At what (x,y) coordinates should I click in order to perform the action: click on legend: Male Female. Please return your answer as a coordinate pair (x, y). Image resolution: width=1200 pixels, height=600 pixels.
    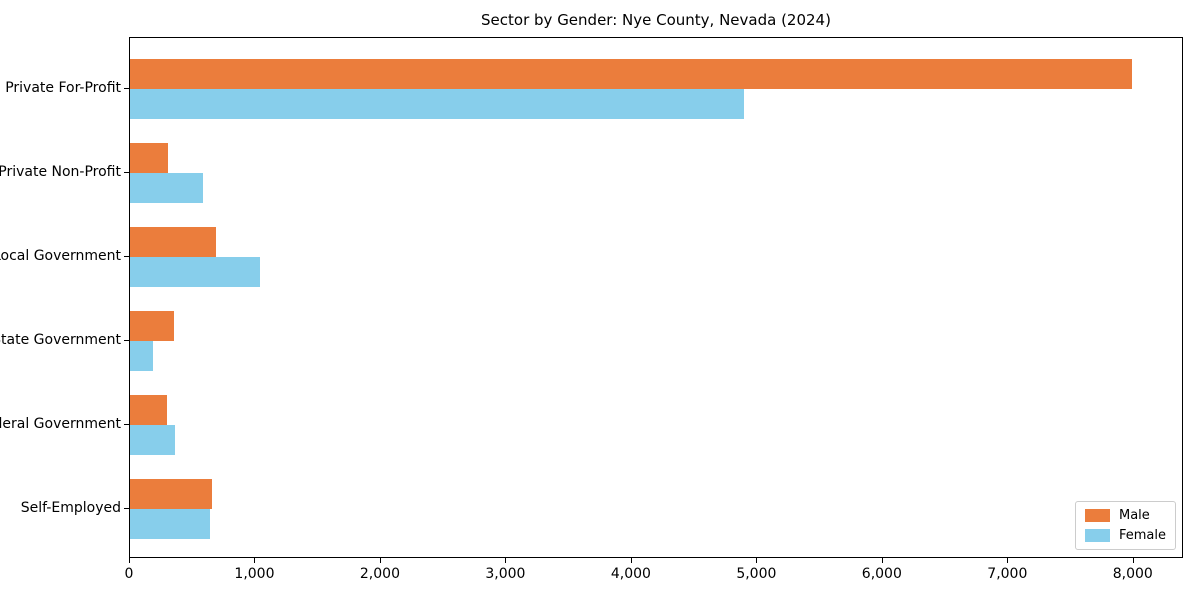
    Looking at the image, I should click on (1125, 525).